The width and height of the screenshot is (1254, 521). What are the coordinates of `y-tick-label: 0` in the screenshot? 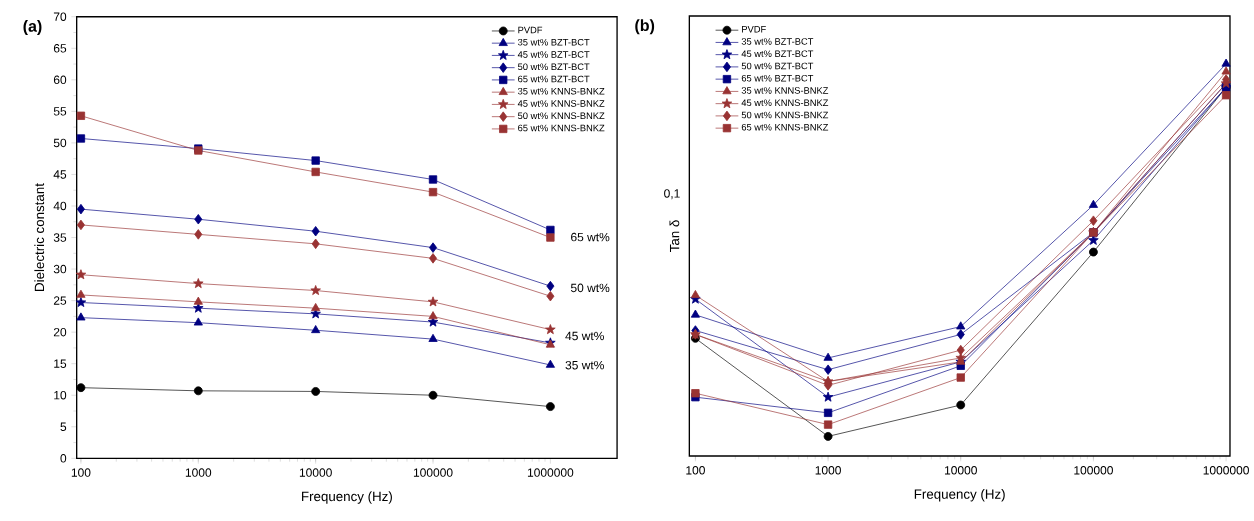 It's located at (63, 458).